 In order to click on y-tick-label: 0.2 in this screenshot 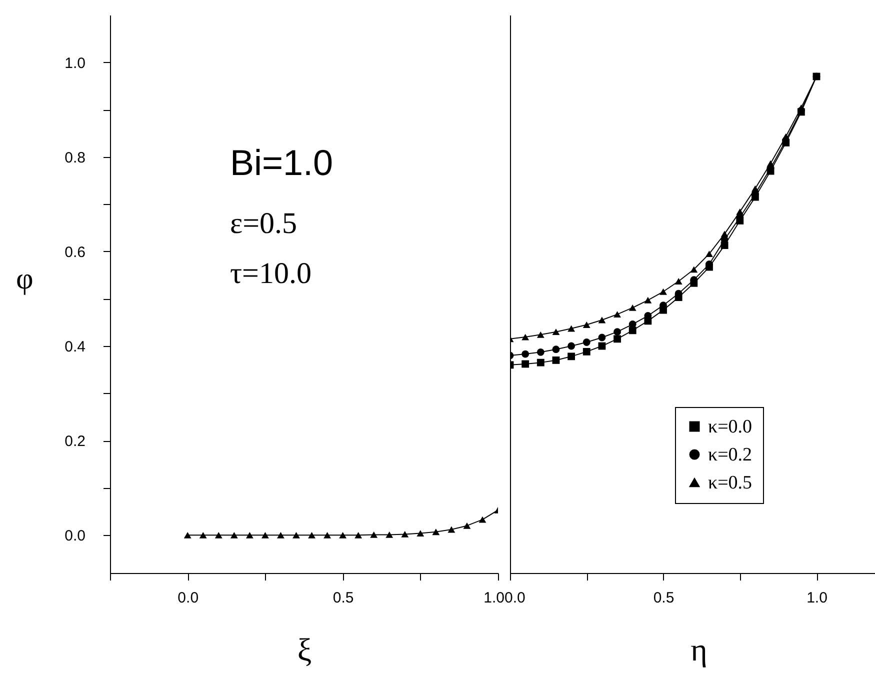, I will do `click(75, 441)`.